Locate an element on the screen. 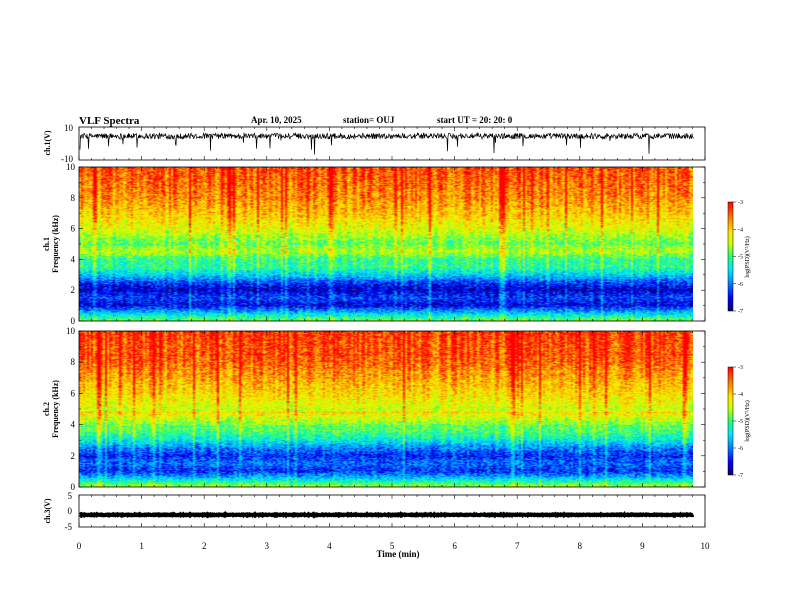 This screenshot has height=612, width=792. ch1-colorbar-label: log(PSD)(V²/Hz) is located at coordinates (747, 256).